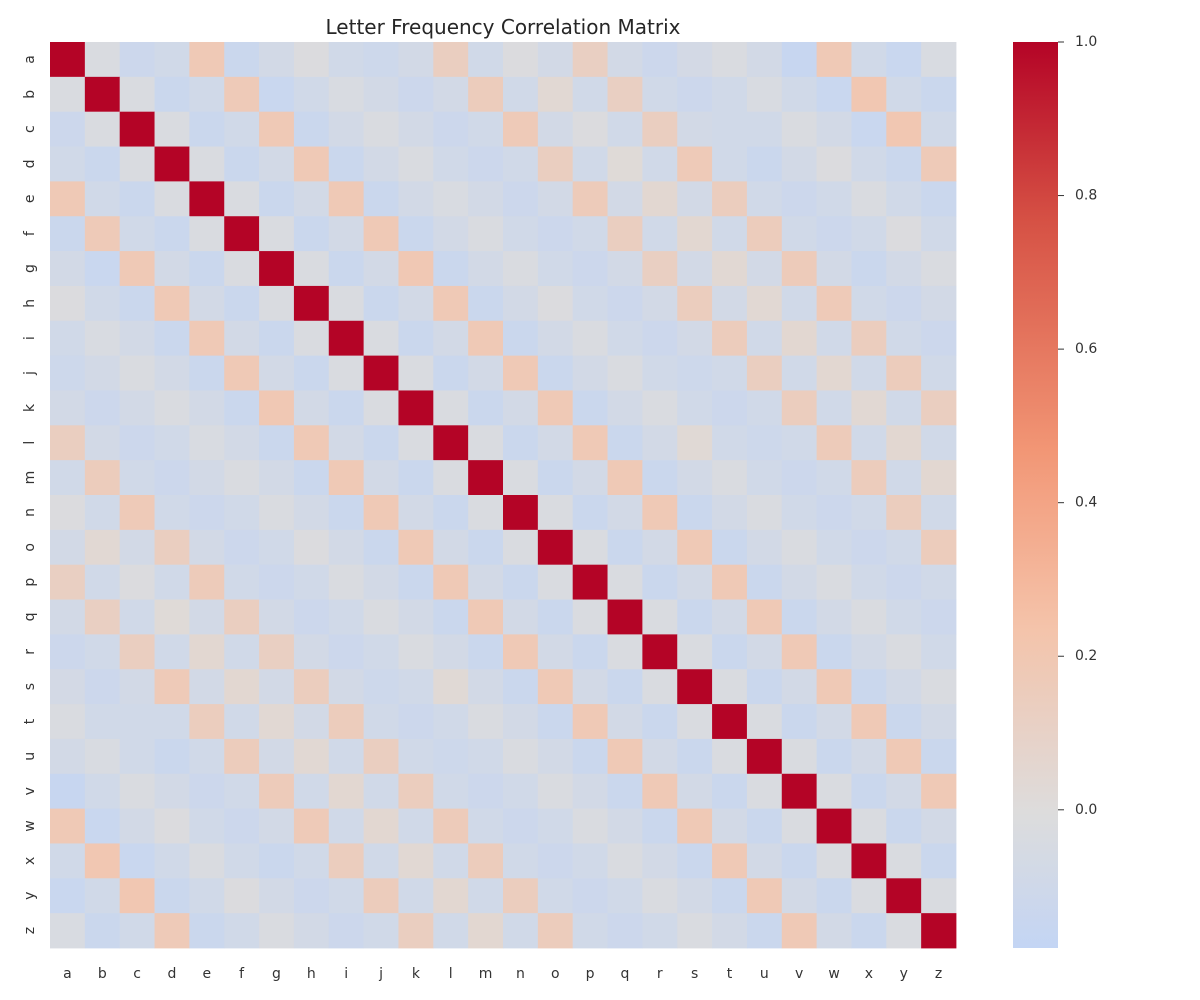  What do you see at coordinates (451, 974) in the screenshot?
I see `x-tick-label: l` at bounding box center [451, 974].